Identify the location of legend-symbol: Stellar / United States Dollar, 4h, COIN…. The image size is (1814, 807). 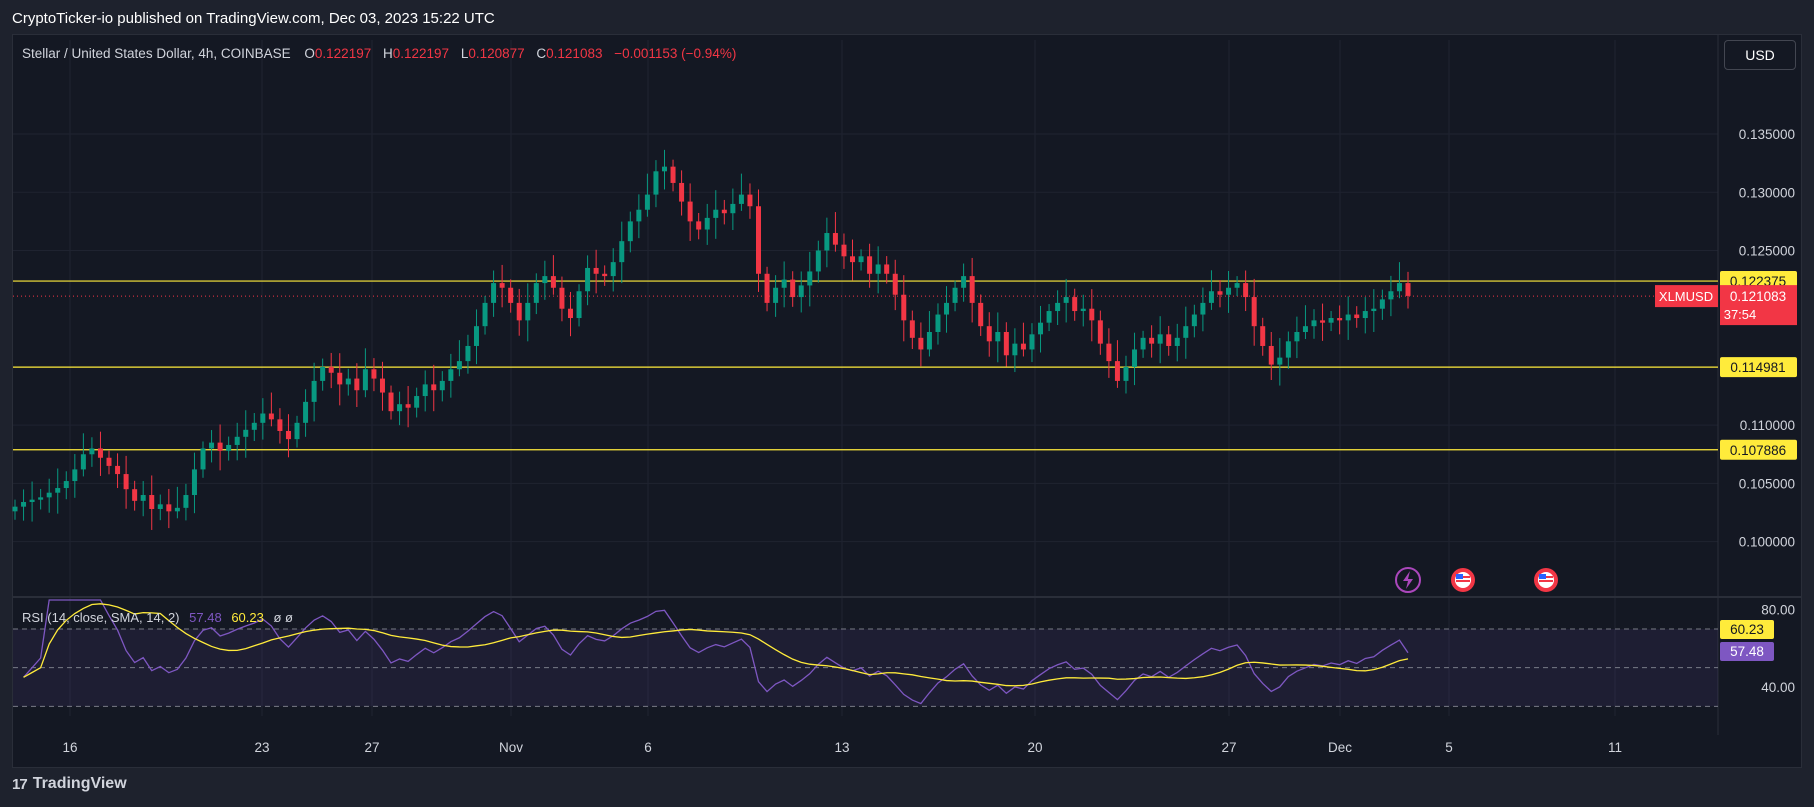
(156, 53).